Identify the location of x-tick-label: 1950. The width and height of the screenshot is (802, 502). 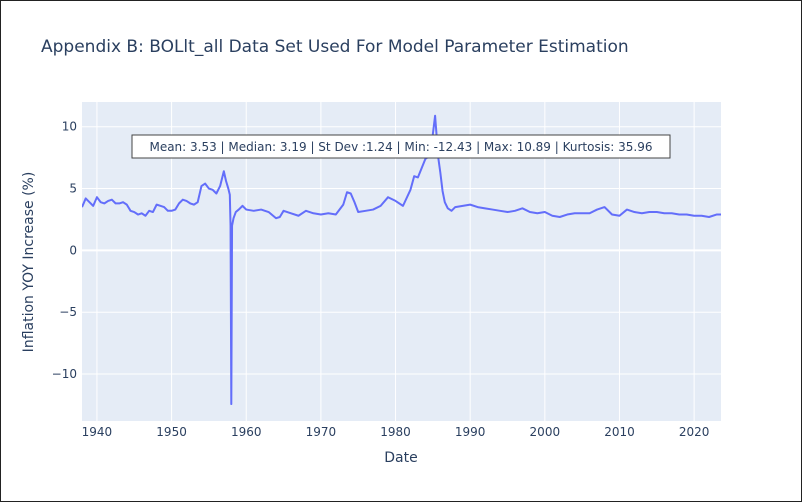
(171, 432).